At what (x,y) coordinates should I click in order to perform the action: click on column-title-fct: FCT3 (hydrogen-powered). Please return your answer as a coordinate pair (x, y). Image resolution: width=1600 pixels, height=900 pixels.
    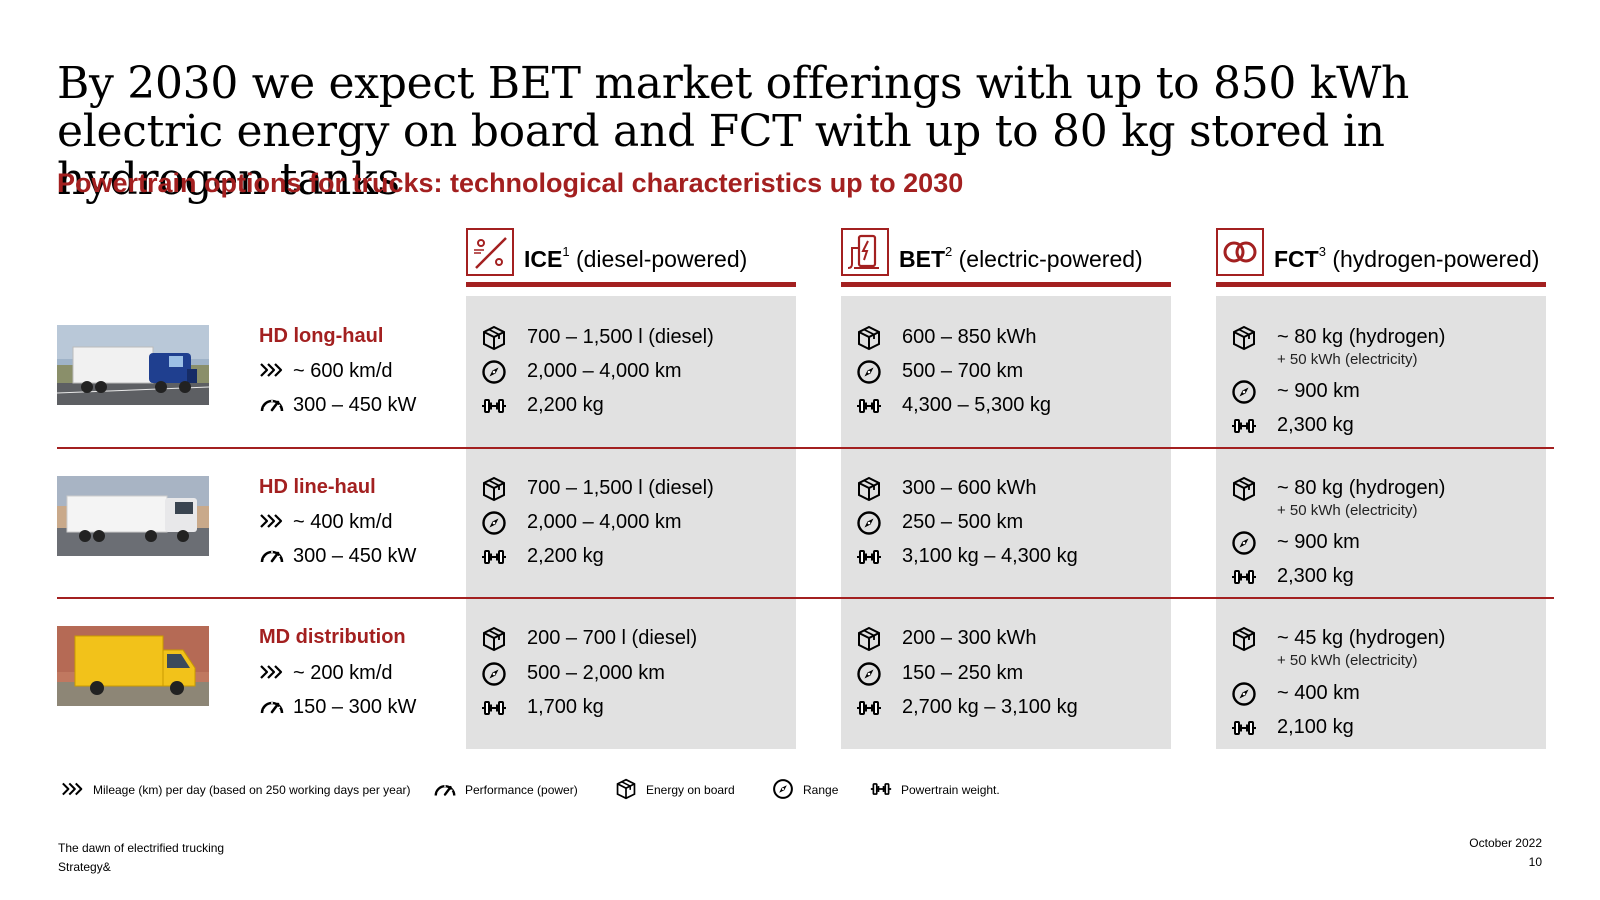
    Looking at the image, I should click on (1407, 258).